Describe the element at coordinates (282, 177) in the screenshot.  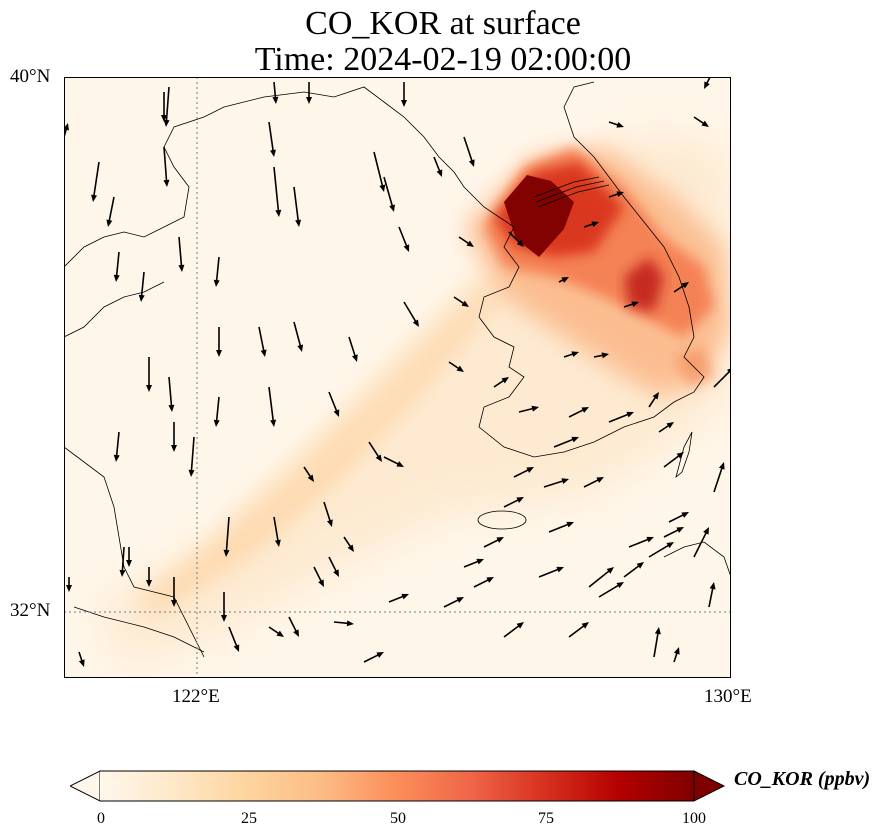
I see `bohai-coast` at that location.